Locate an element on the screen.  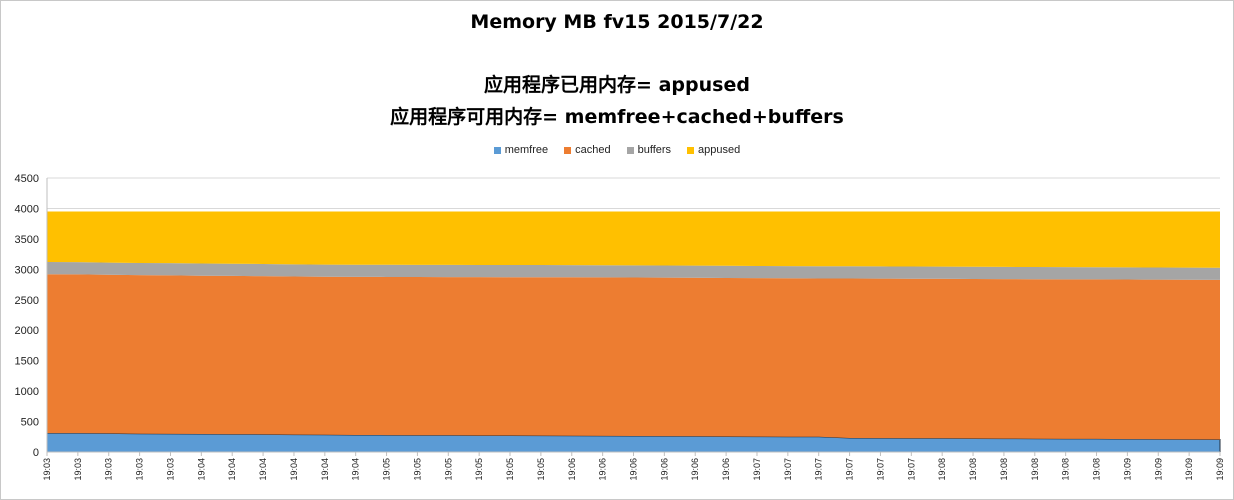
x-tick-label-29: 19:08 is located at coordinates (942, 469).